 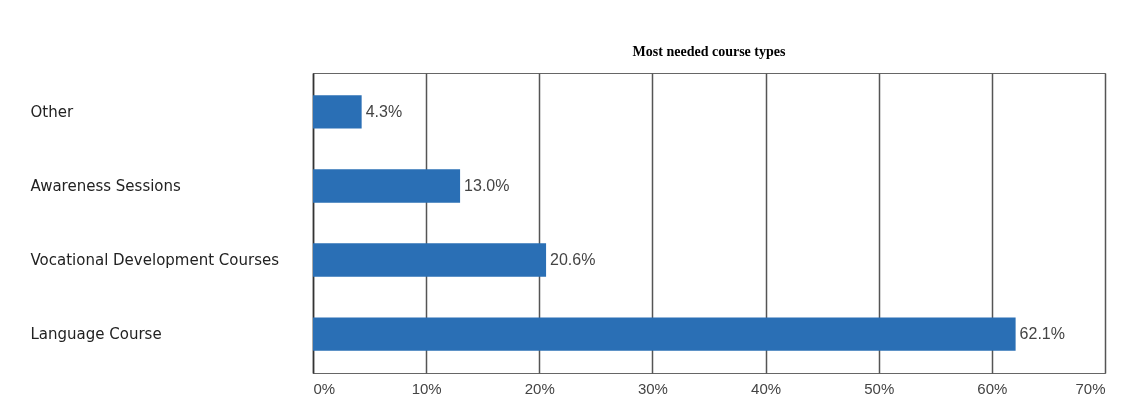 What do you see at coordinates (652, 388) in the screenshot?
I see `x-tick-label: 30%` at bounding box center [652, 388].